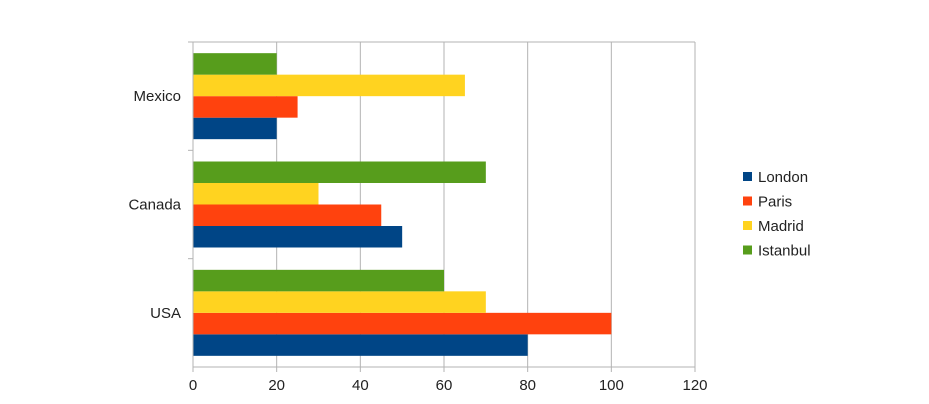 The image size is (929, 404). I want to click on bar-london-canada, so click(298, 237).